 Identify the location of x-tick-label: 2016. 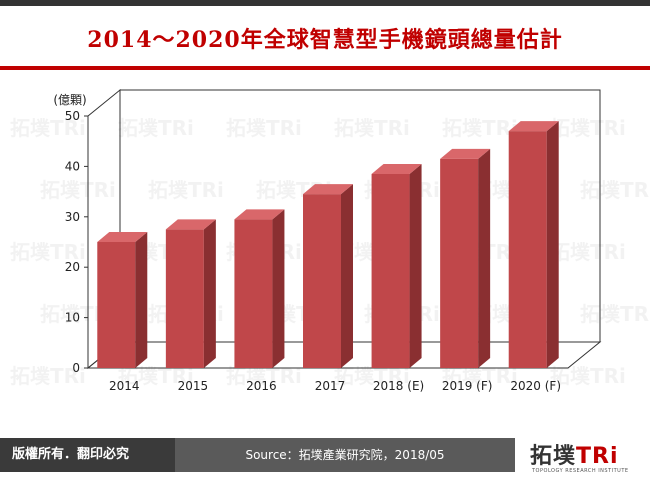
(261, 386).